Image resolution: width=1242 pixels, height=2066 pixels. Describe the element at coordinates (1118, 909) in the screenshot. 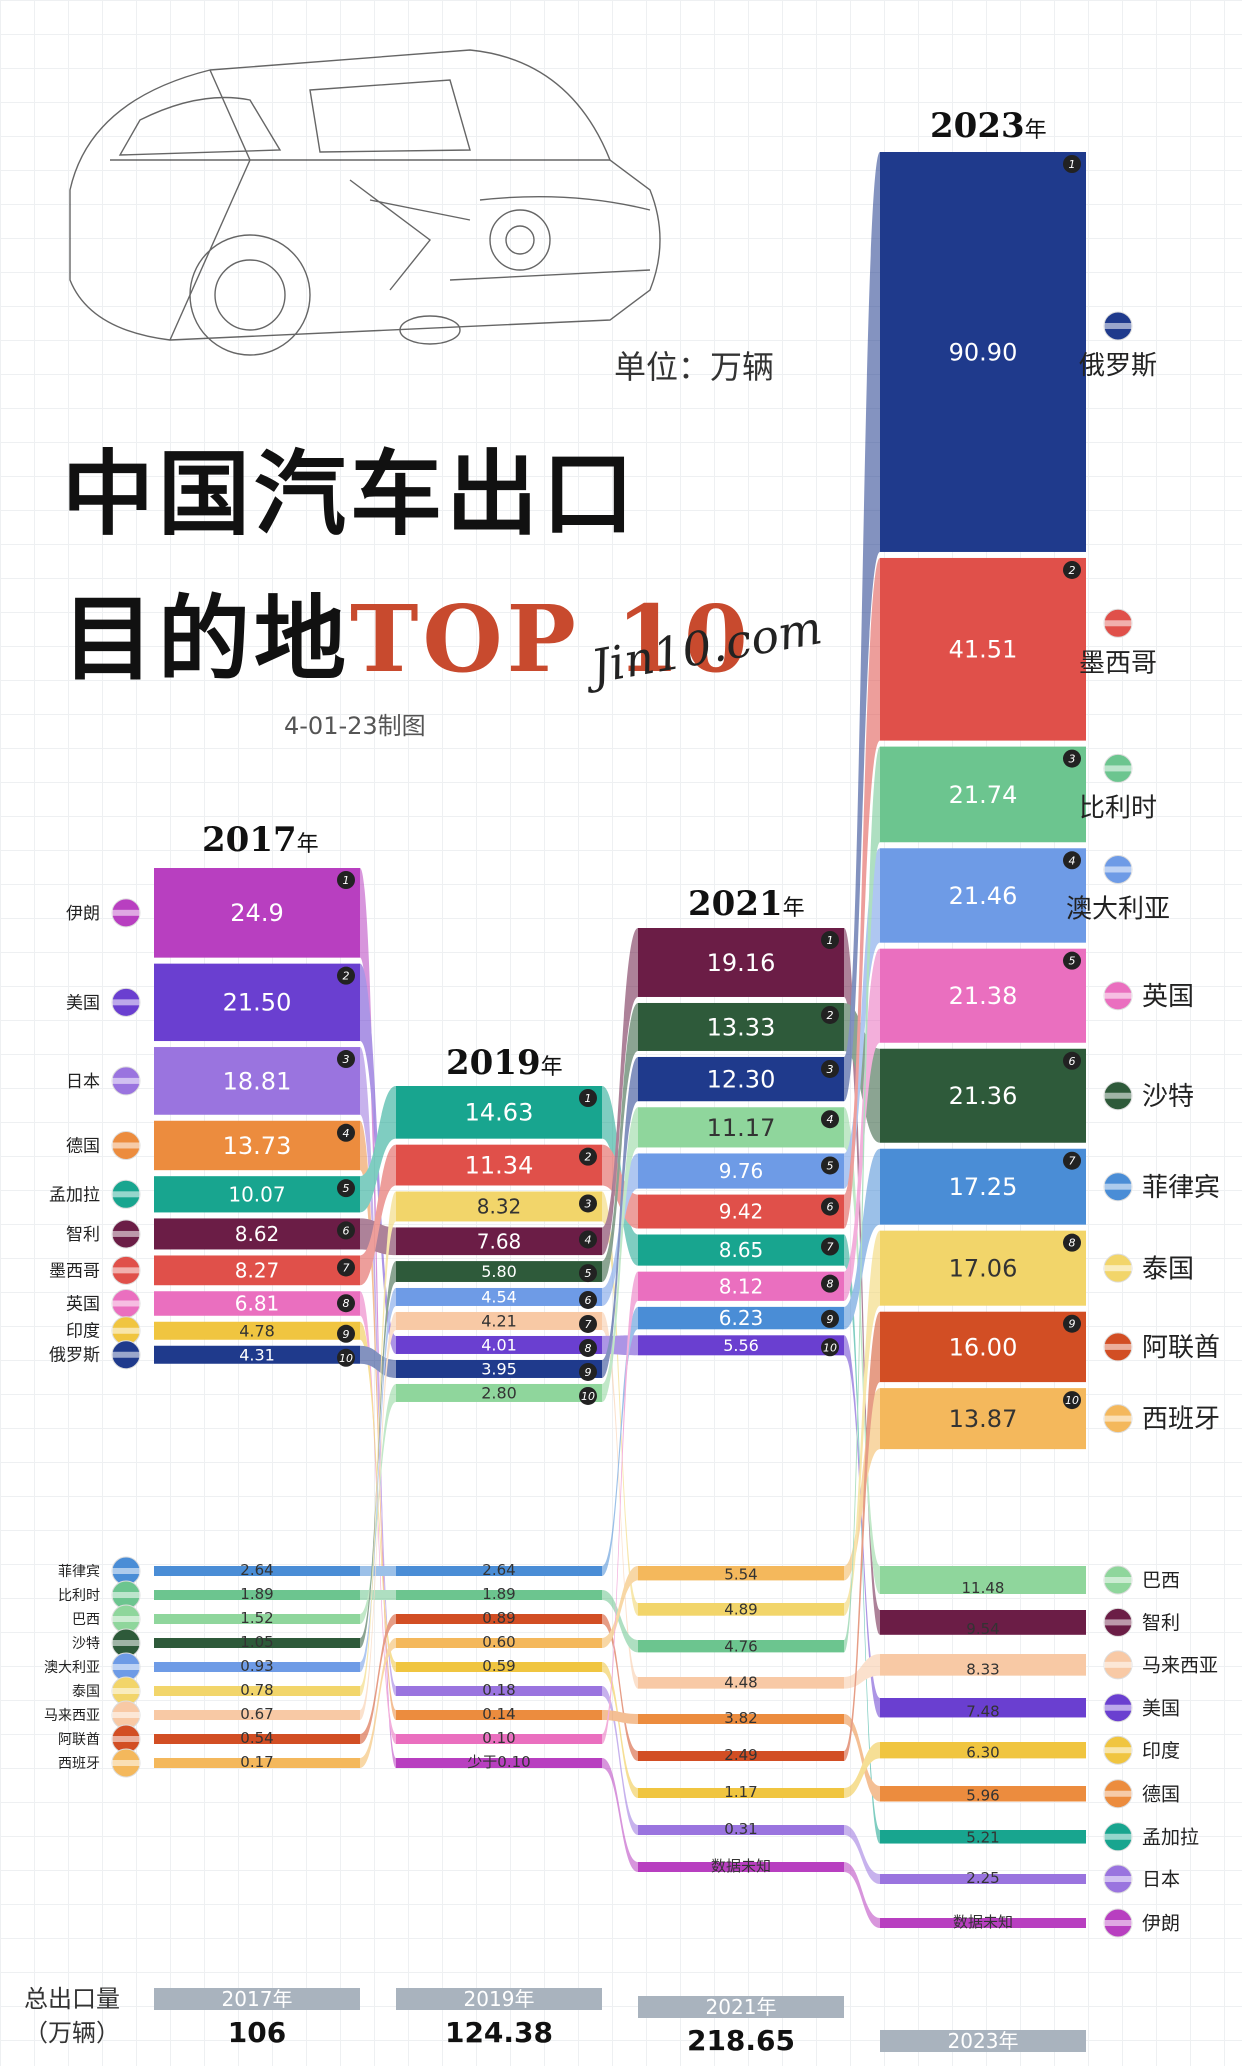

I see `country-label: 澳大利亚` at that location.